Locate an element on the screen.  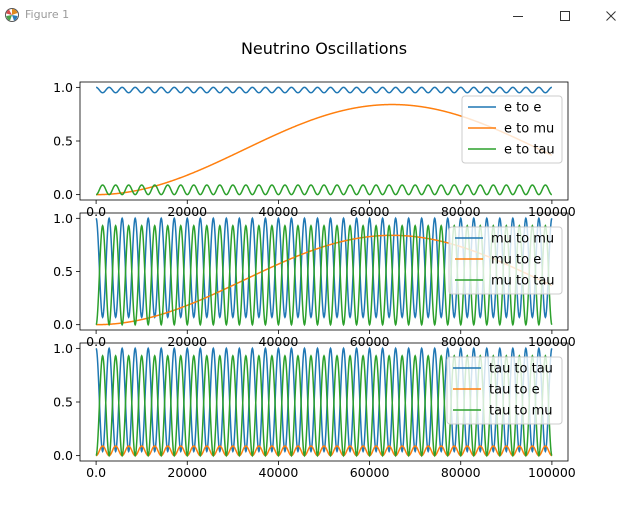
legend-label-tau-to-tau: tau to tau is located at coordinates (521, 369).